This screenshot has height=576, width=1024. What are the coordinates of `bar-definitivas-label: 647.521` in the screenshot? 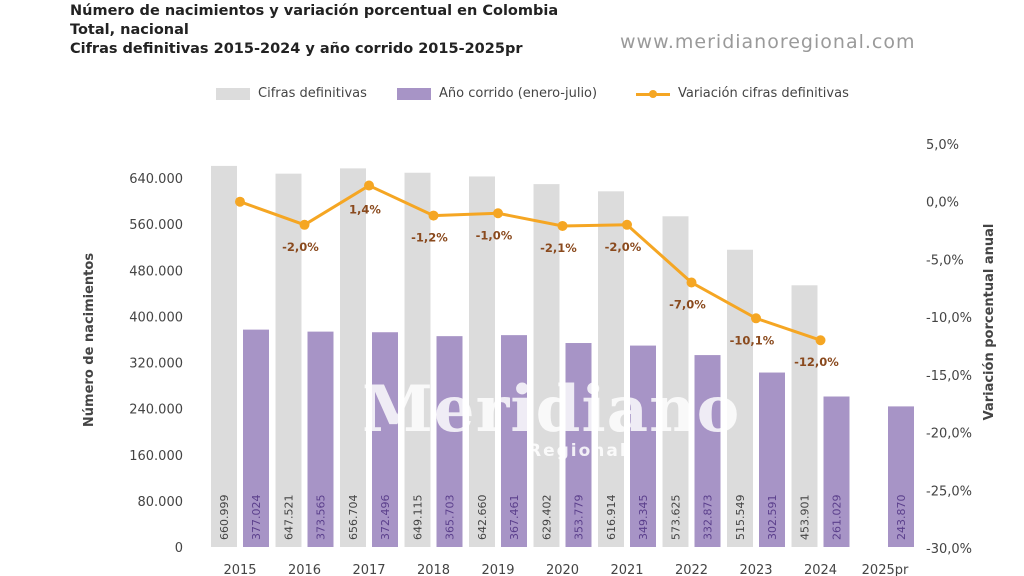 It's located at (289, 518).